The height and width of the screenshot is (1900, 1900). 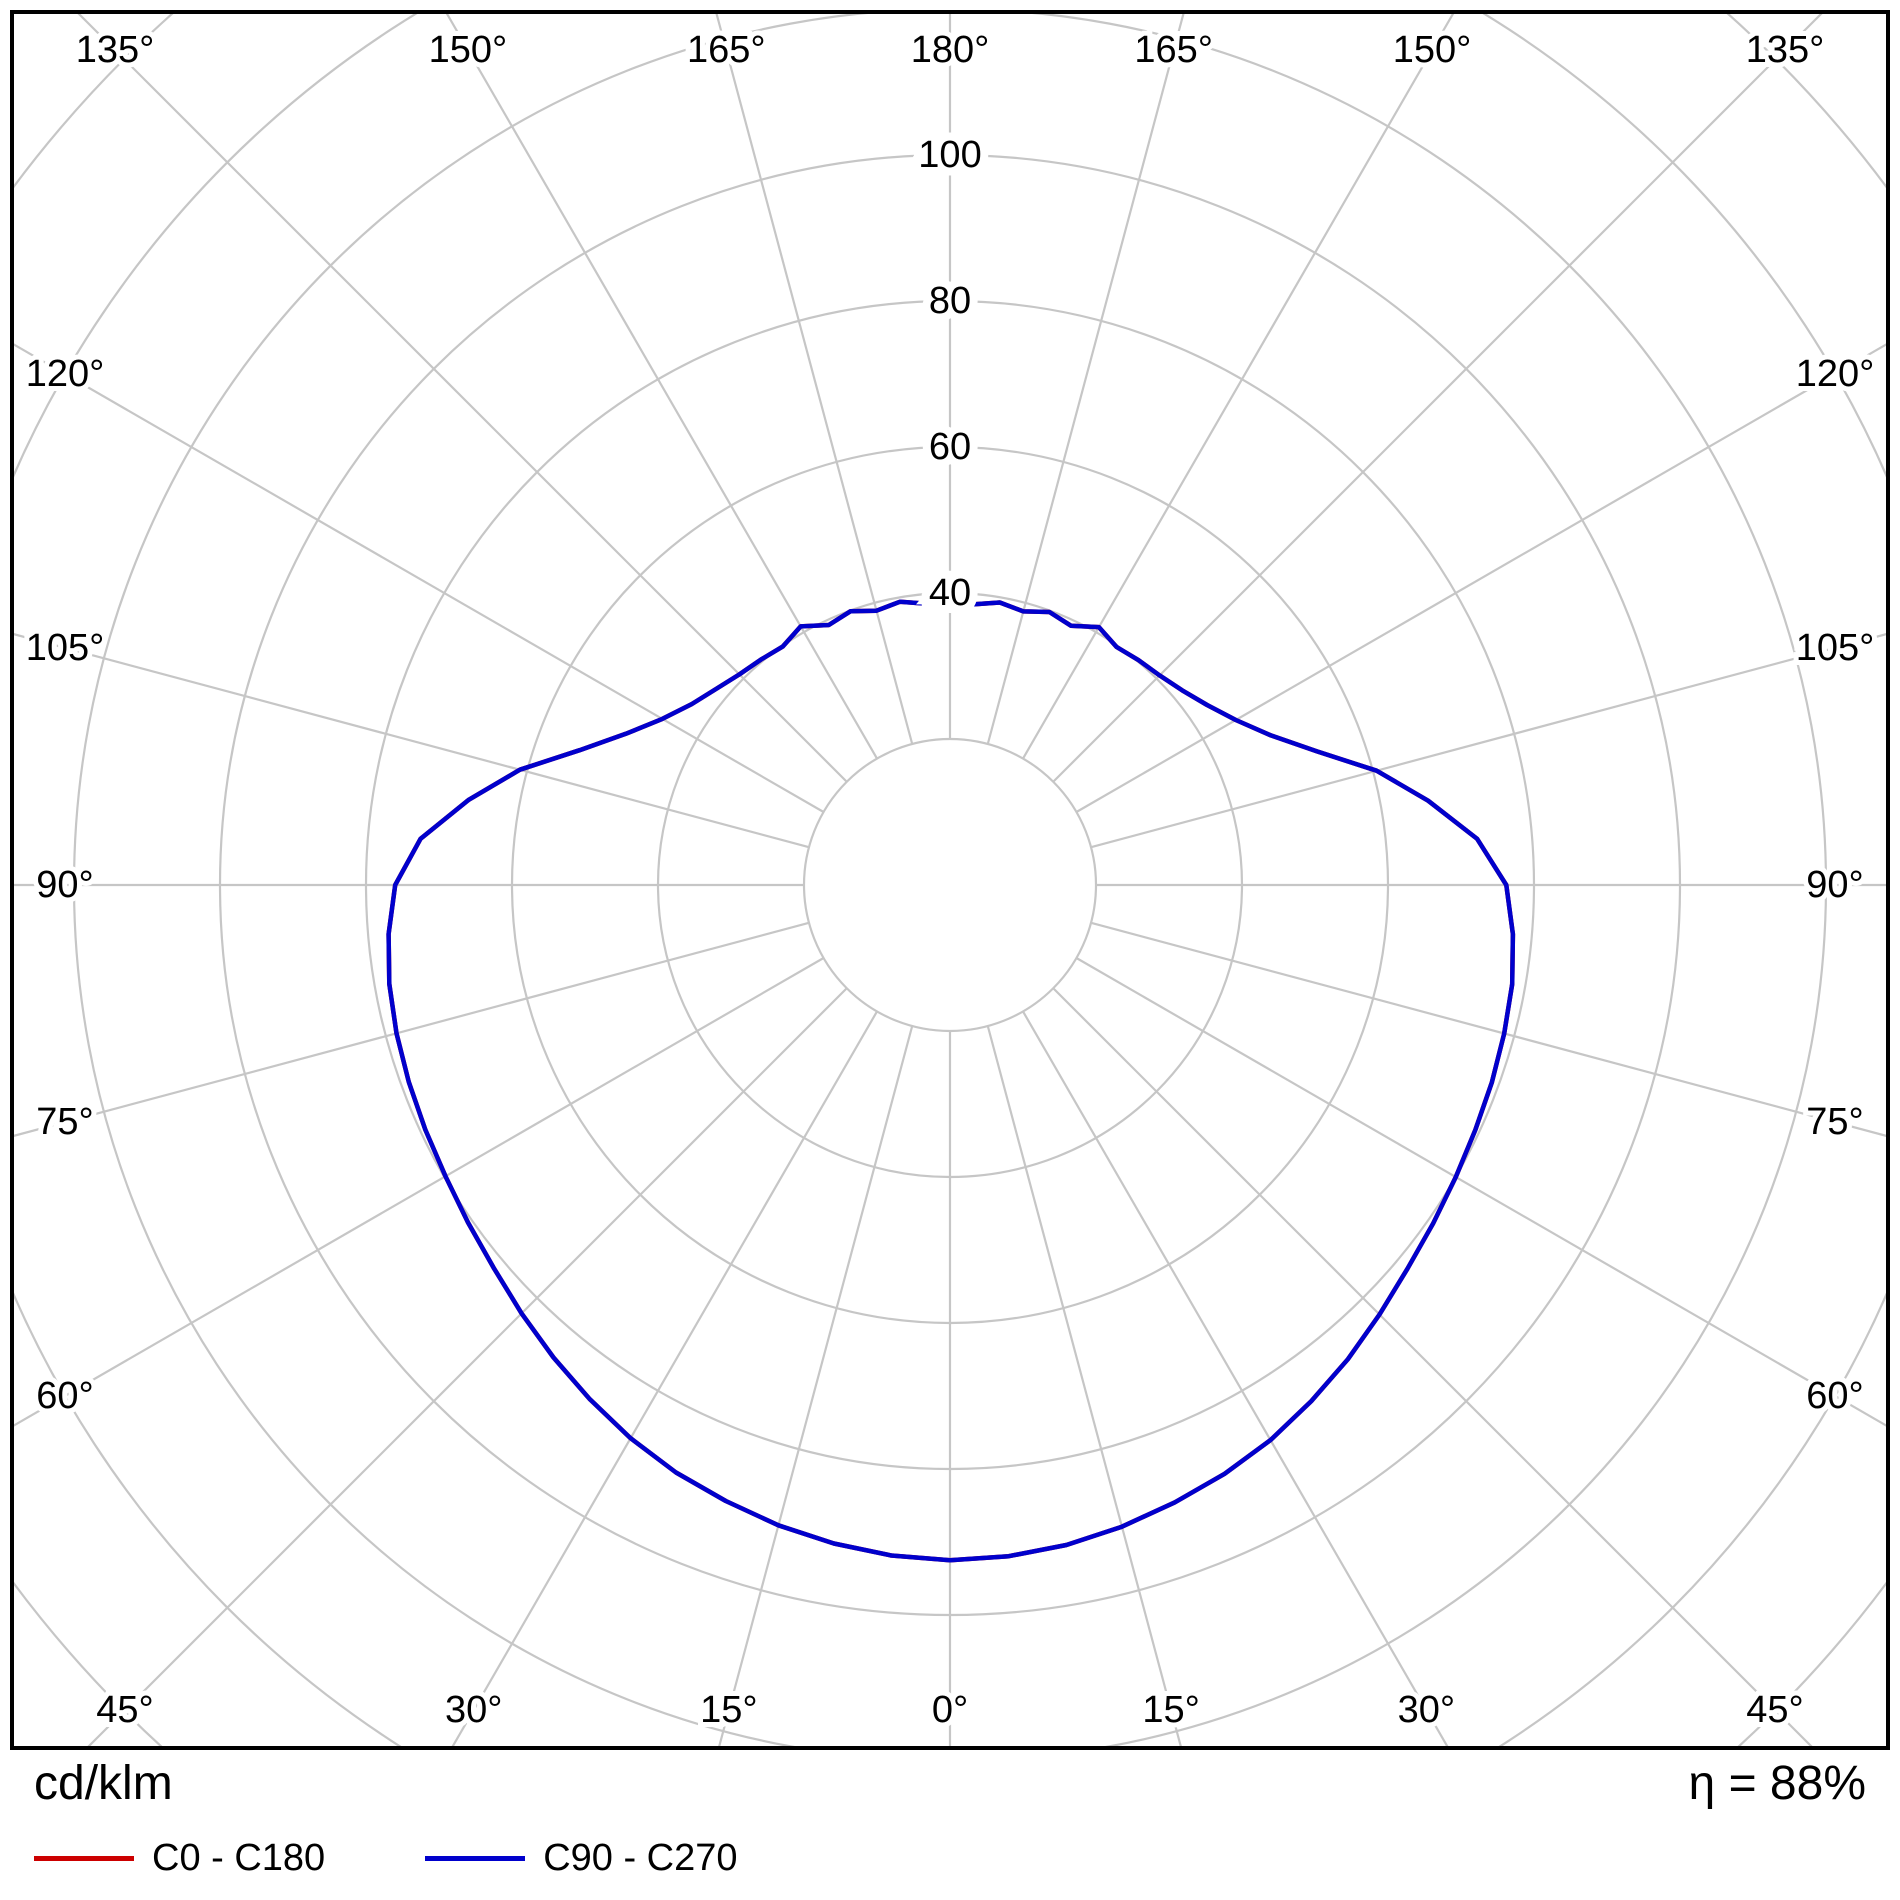 What do you see at coordinates (124, 1710) in the screenshot?
I see `angle-tick-L45: 45°` at bounding box center [124, 1710].